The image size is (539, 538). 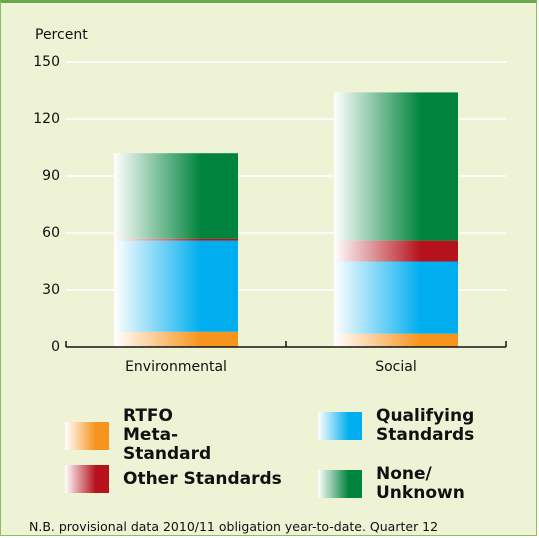 I want to click on legend-label: None/ Unknown, so click(x=420, y=483).